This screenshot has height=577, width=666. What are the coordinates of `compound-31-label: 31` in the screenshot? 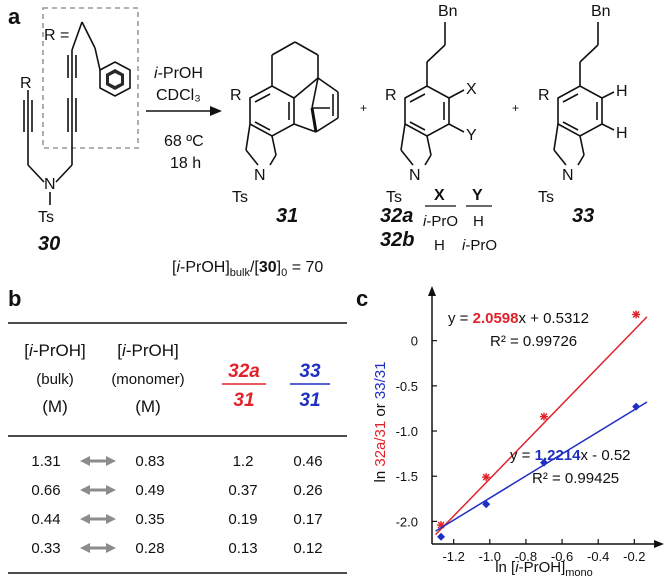 It's located at (287, 216).